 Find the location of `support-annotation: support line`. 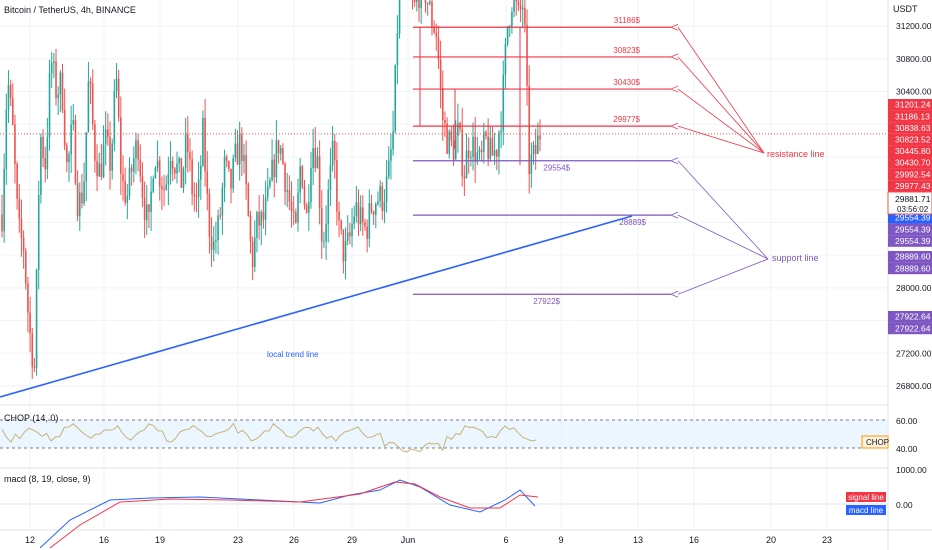

support-annotation: support line is located at coordinates (795, 258).